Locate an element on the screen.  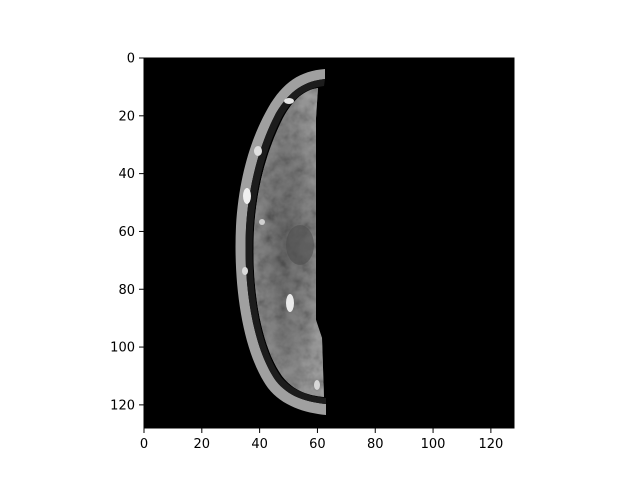
x-axis: 0 20 40 60 80 100 120 is located at coordinates (321, 440).